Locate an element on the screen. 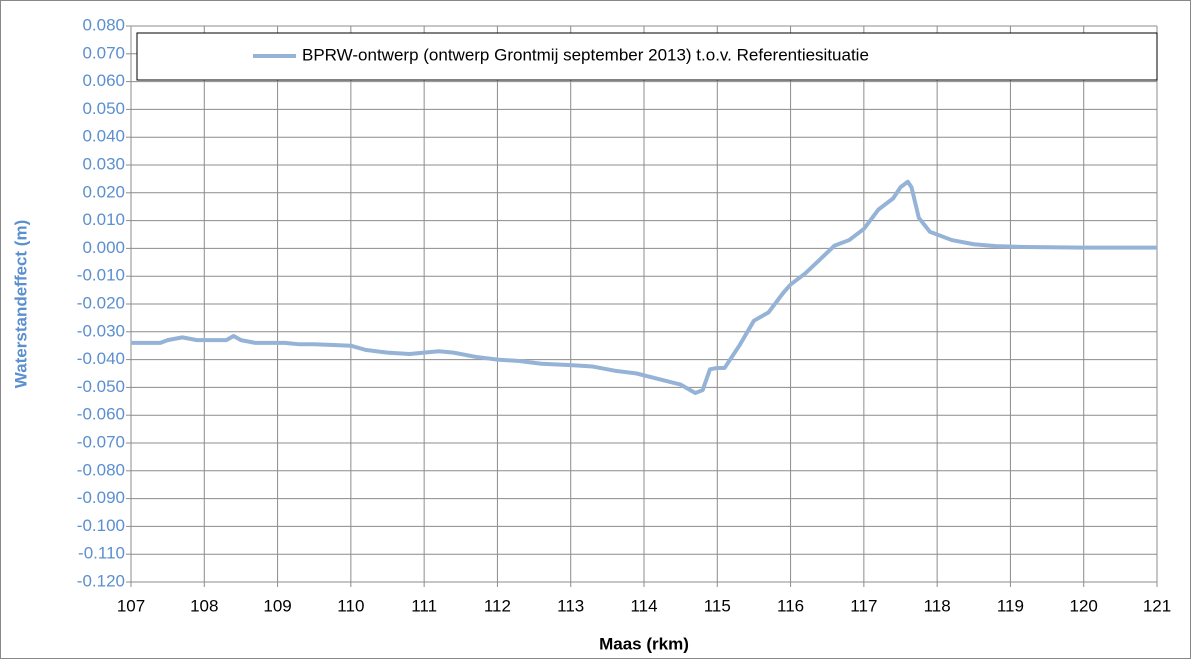 This screenshot has width=1191, height=659. x-tick-label: 117 is located at coordinates (863, 605).